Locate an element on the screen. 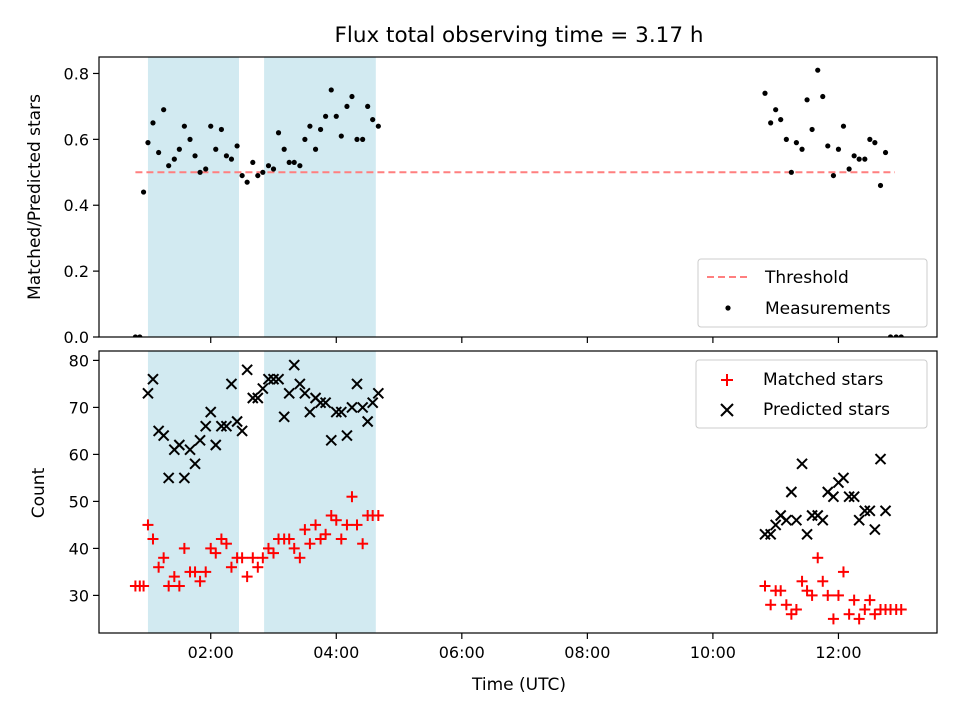 The image size is (960, 720). chart-title: Flux total observing time = 3.17 h is located at coordinates (519, 35).